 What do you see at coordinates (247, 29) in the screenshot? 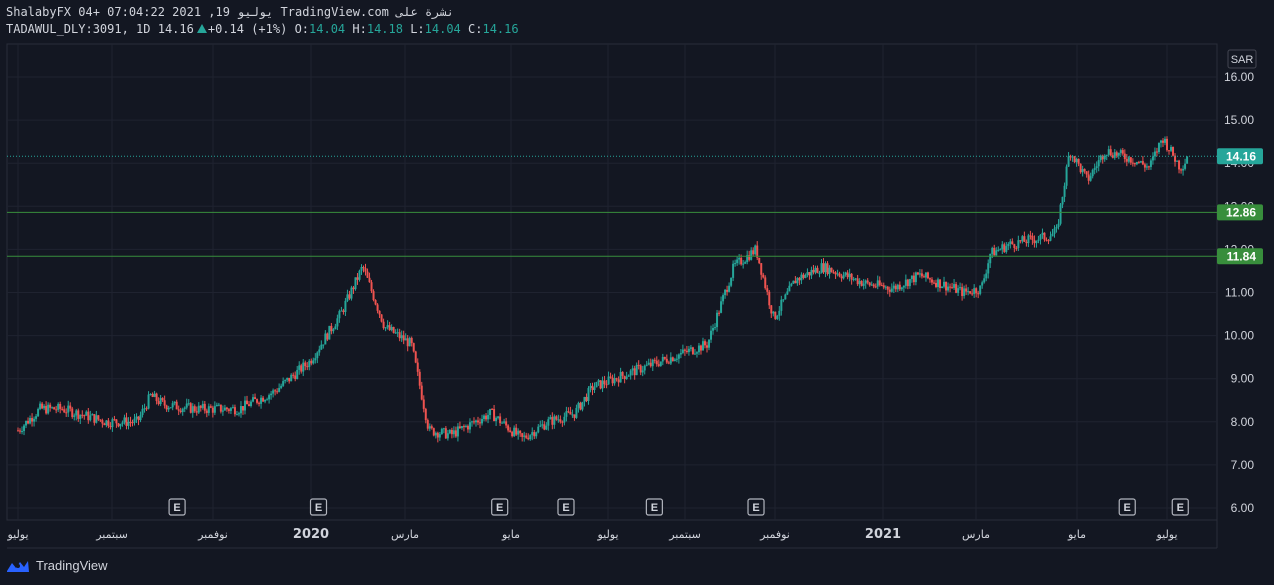
I see `price-change: +0.14 (+1%)` at bounding box center [247, 29].